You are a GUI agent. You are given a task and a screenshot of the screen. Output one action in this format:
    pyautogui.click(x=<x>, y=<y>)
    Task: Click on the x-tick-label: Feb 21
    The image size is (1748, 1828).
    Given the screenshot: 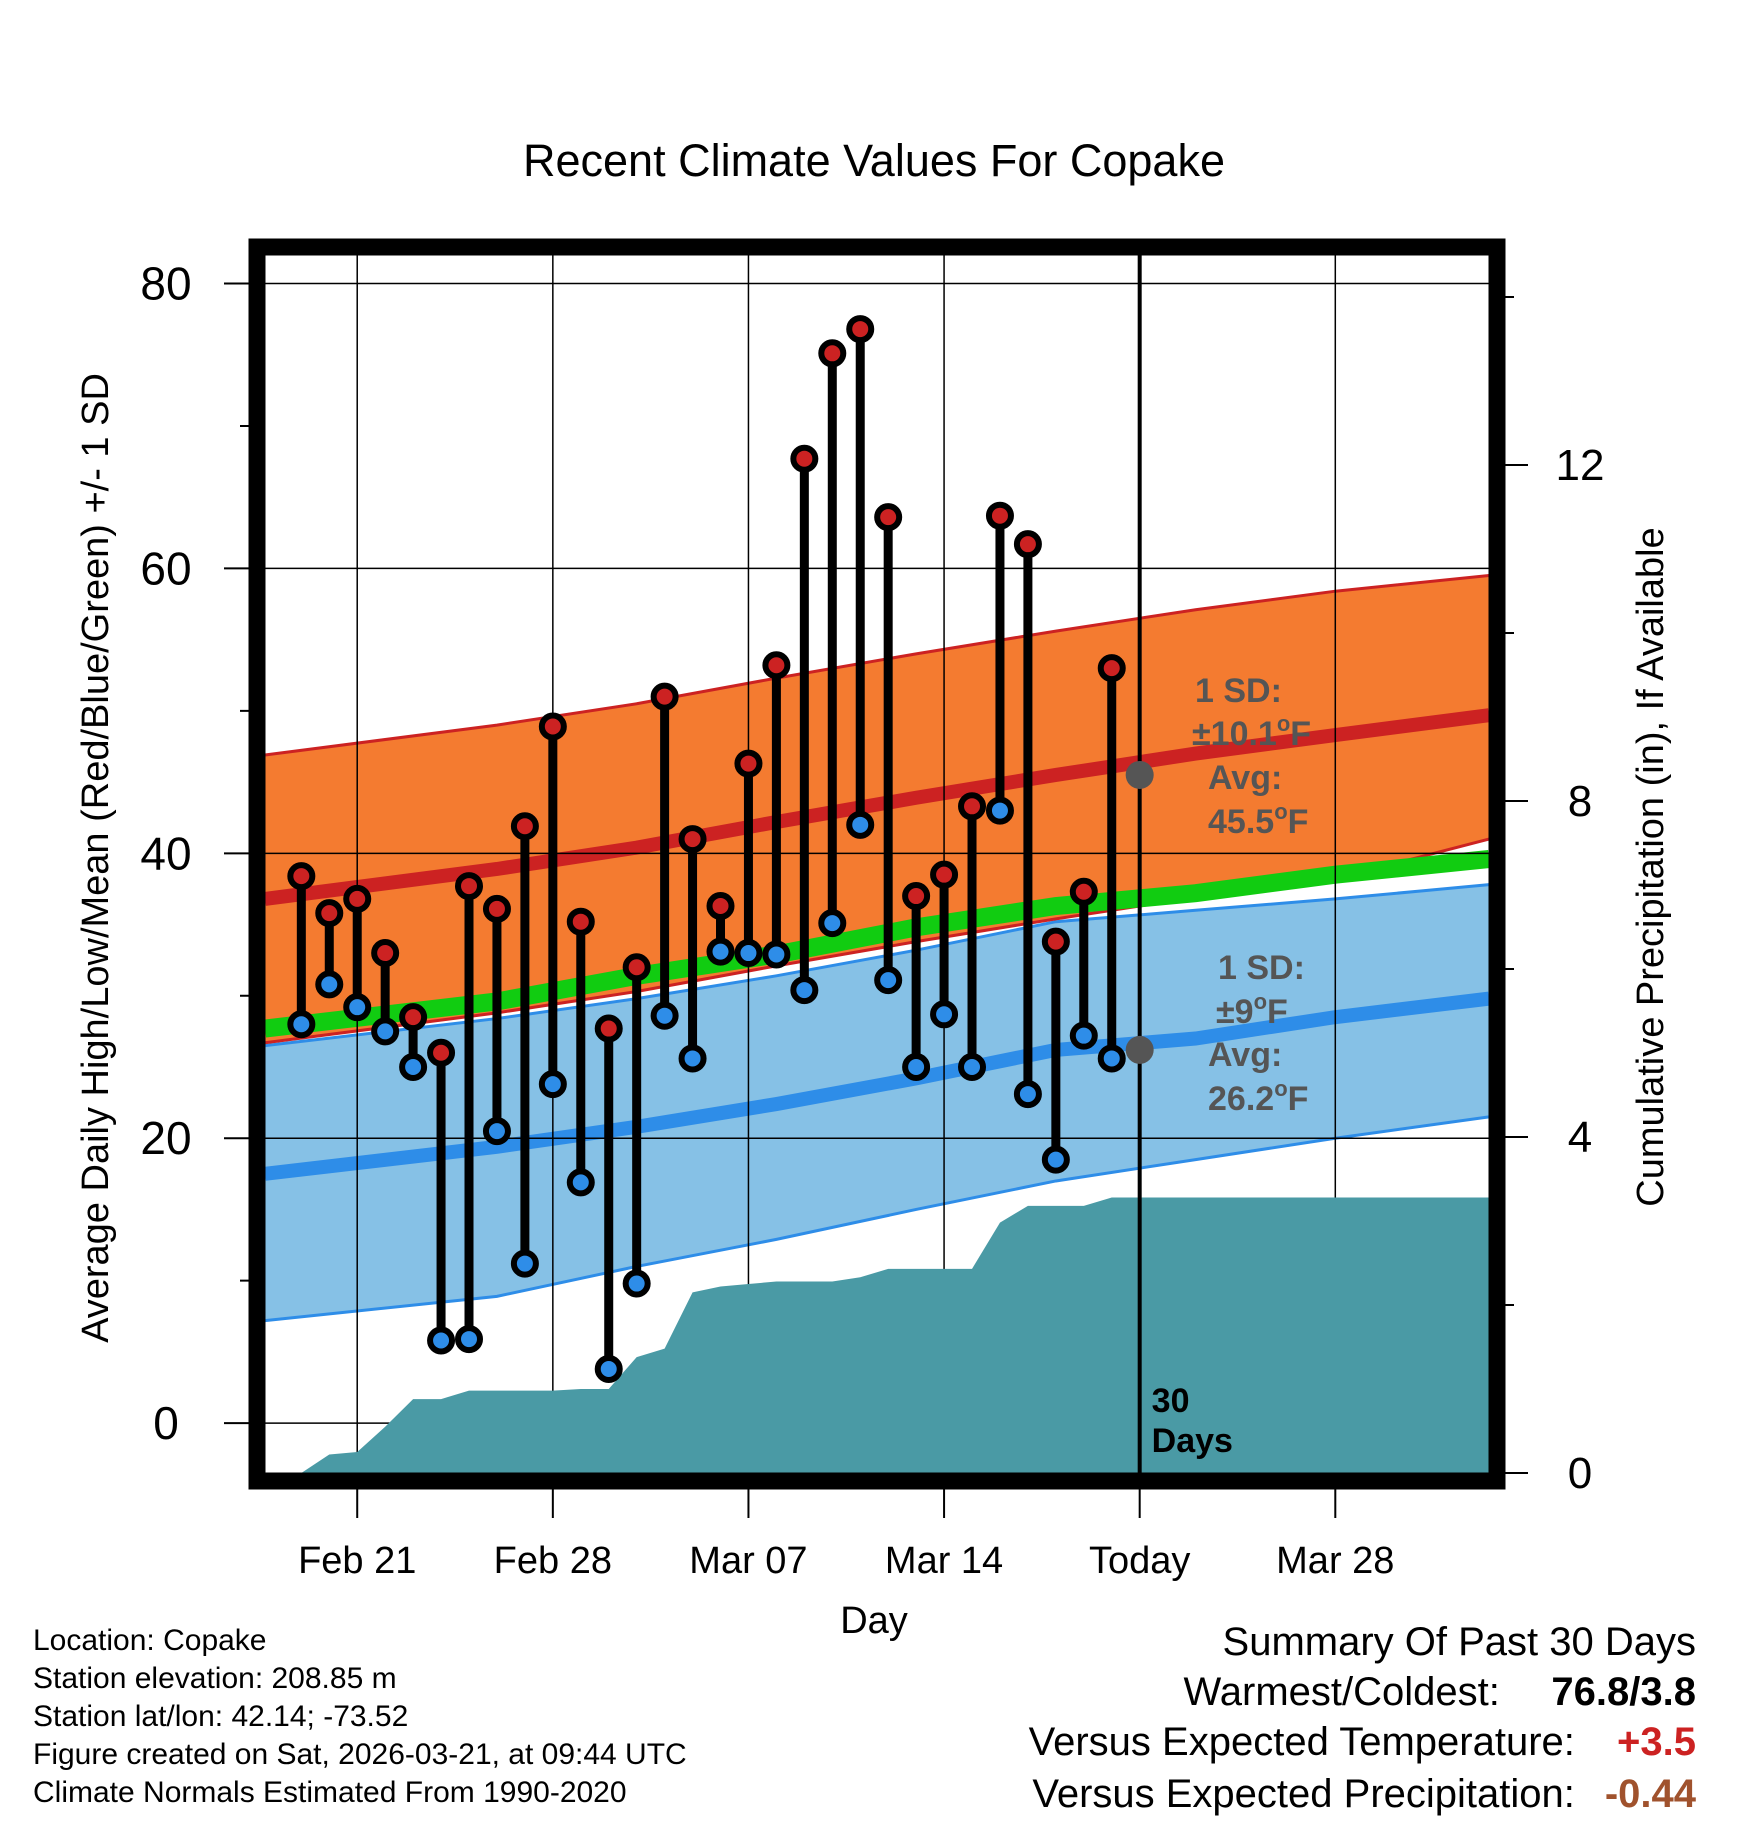 What is the action you would take?
    pyautogui.click(x=357, y=1561)
    